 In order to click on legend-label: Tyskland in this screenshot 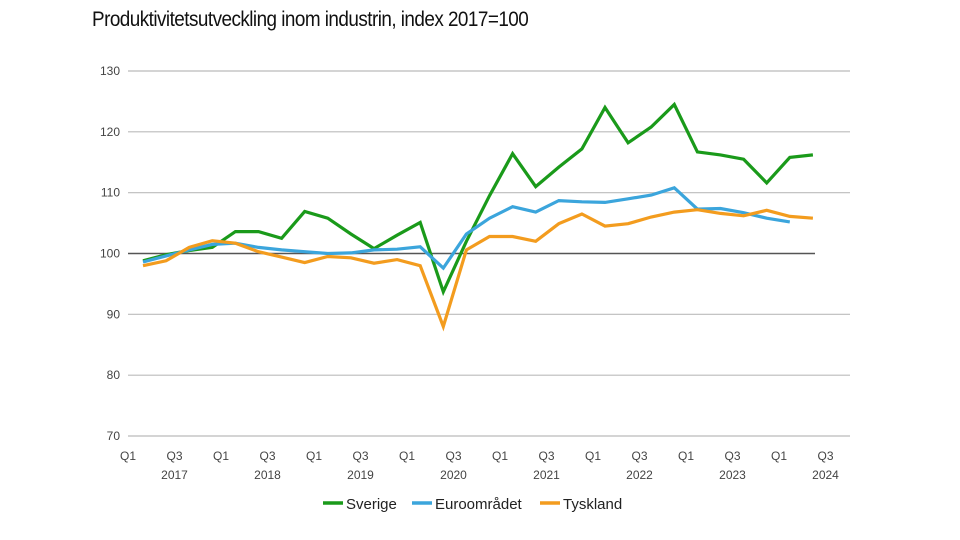, I will do `click(592, 504)`.